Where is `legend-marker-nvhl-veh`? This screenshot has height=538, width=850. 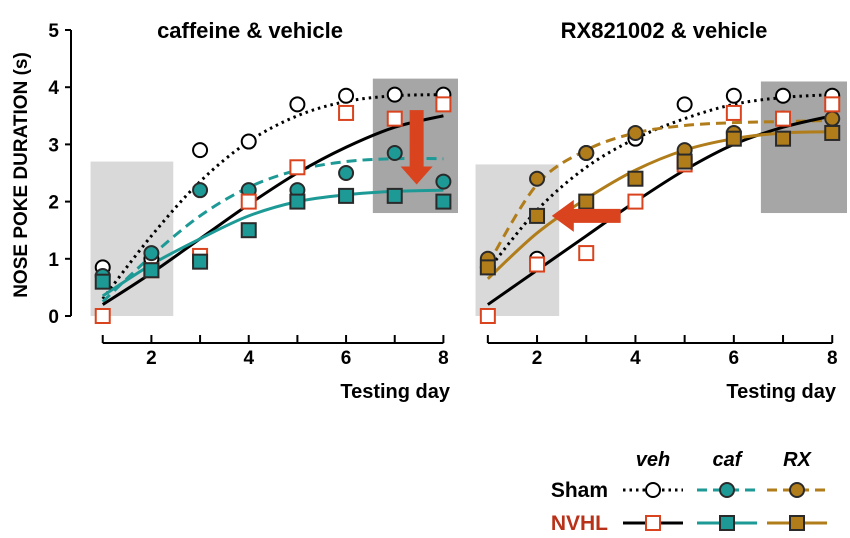 legend-marker-nvhl-veh is located at coordinates (653, 523).